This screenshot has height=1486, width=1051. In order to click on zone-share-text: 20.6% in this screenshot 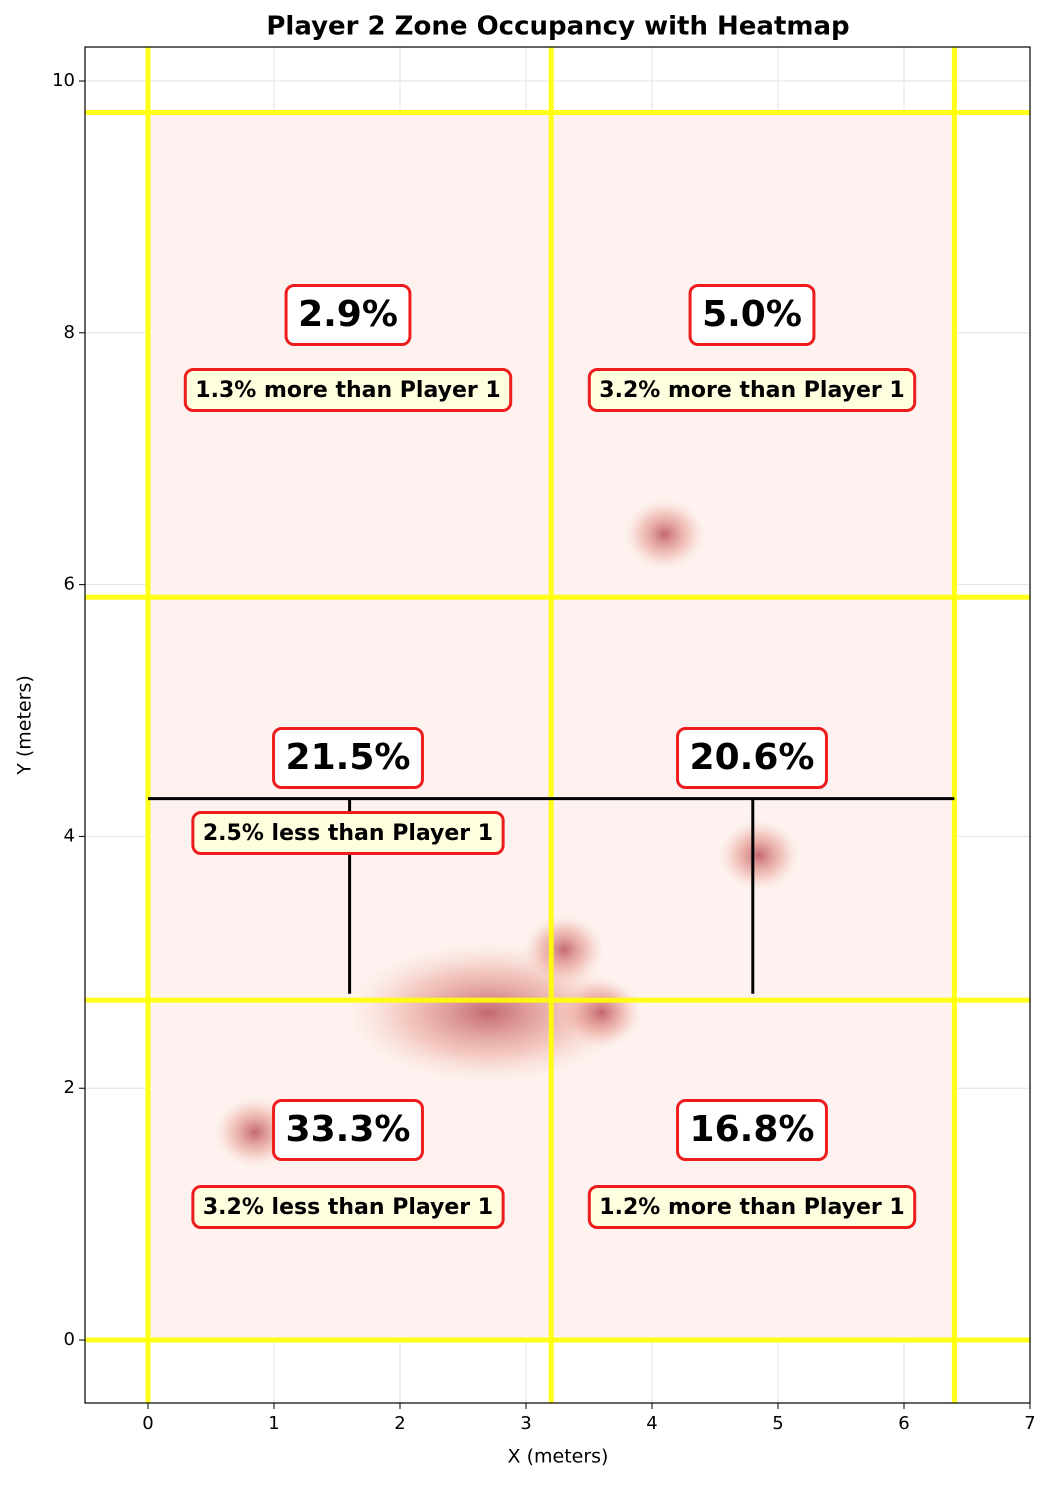, I will do `click(752, 757)`.